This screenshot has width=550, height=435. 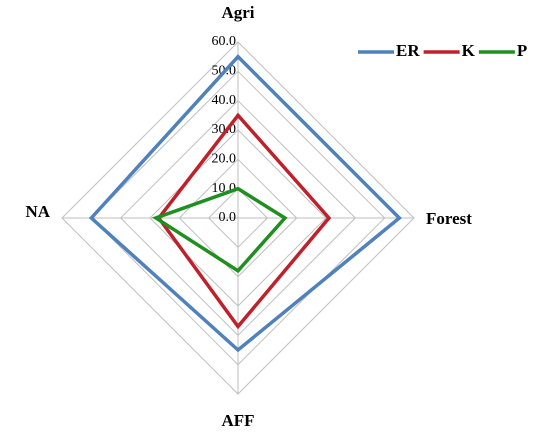 I want to click on y-tick-label: 0.0, so click(x=228, y=217).